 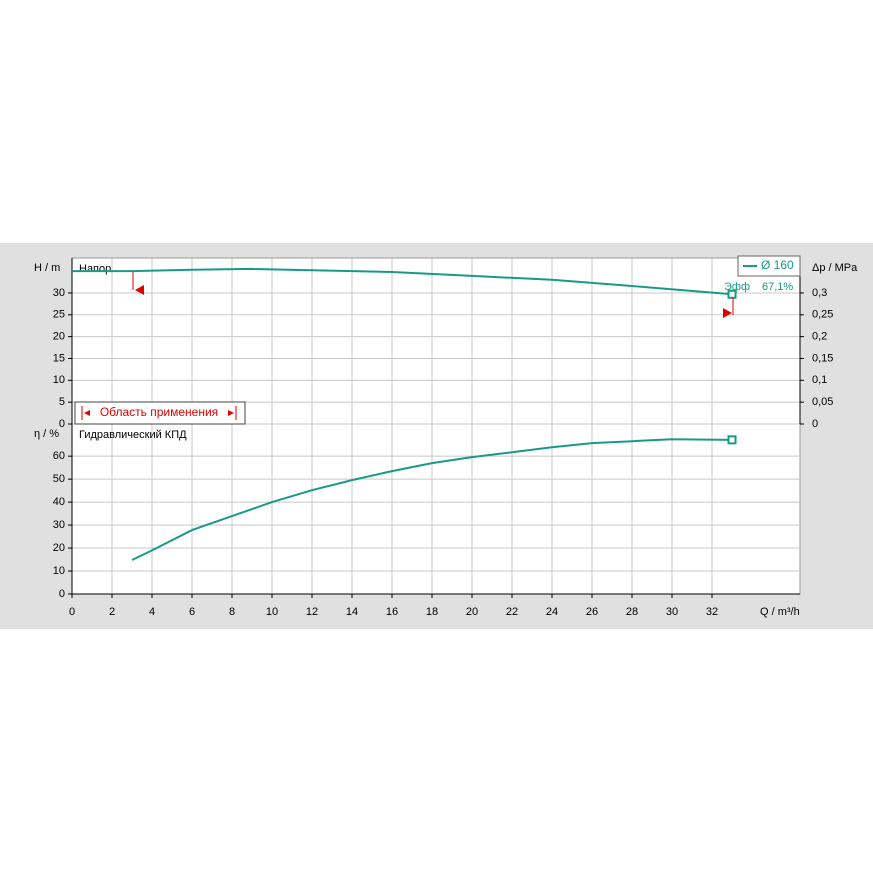 I want to click on y2-tick-label: 0,2, so click(x=819, y=337).